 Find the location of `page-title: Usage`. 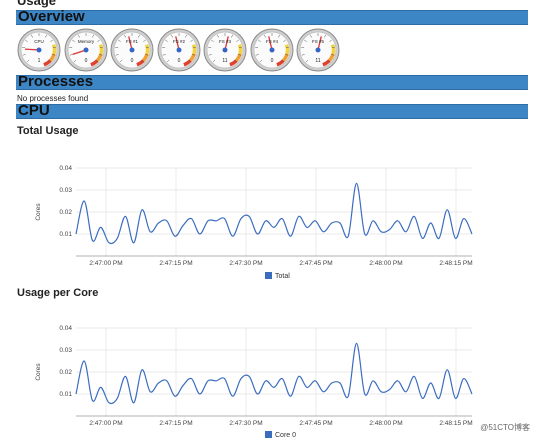

page-title: Usage is located at coordinates (36, 4).